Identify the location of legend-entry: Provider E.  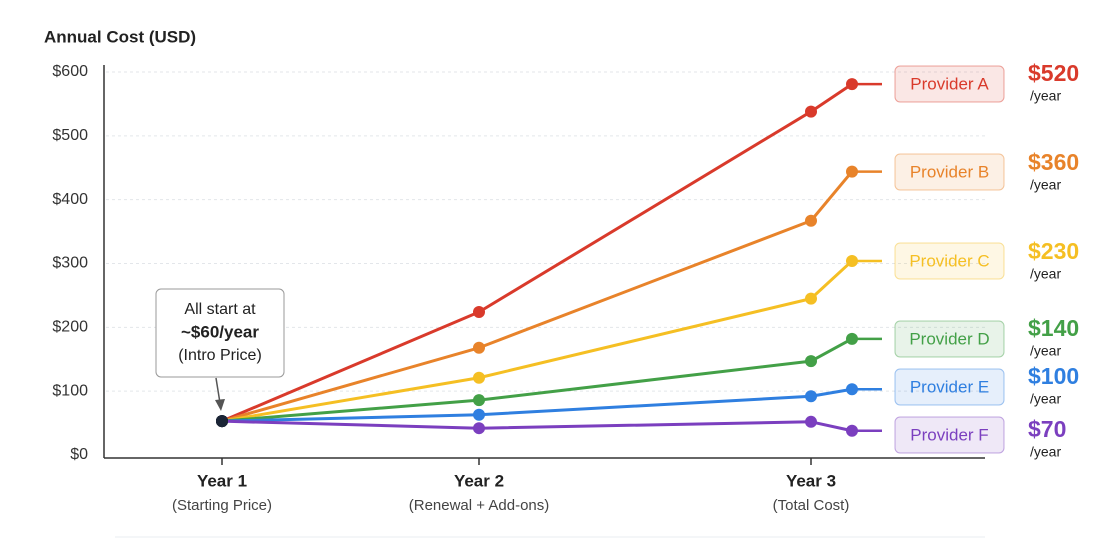
(949, 387).